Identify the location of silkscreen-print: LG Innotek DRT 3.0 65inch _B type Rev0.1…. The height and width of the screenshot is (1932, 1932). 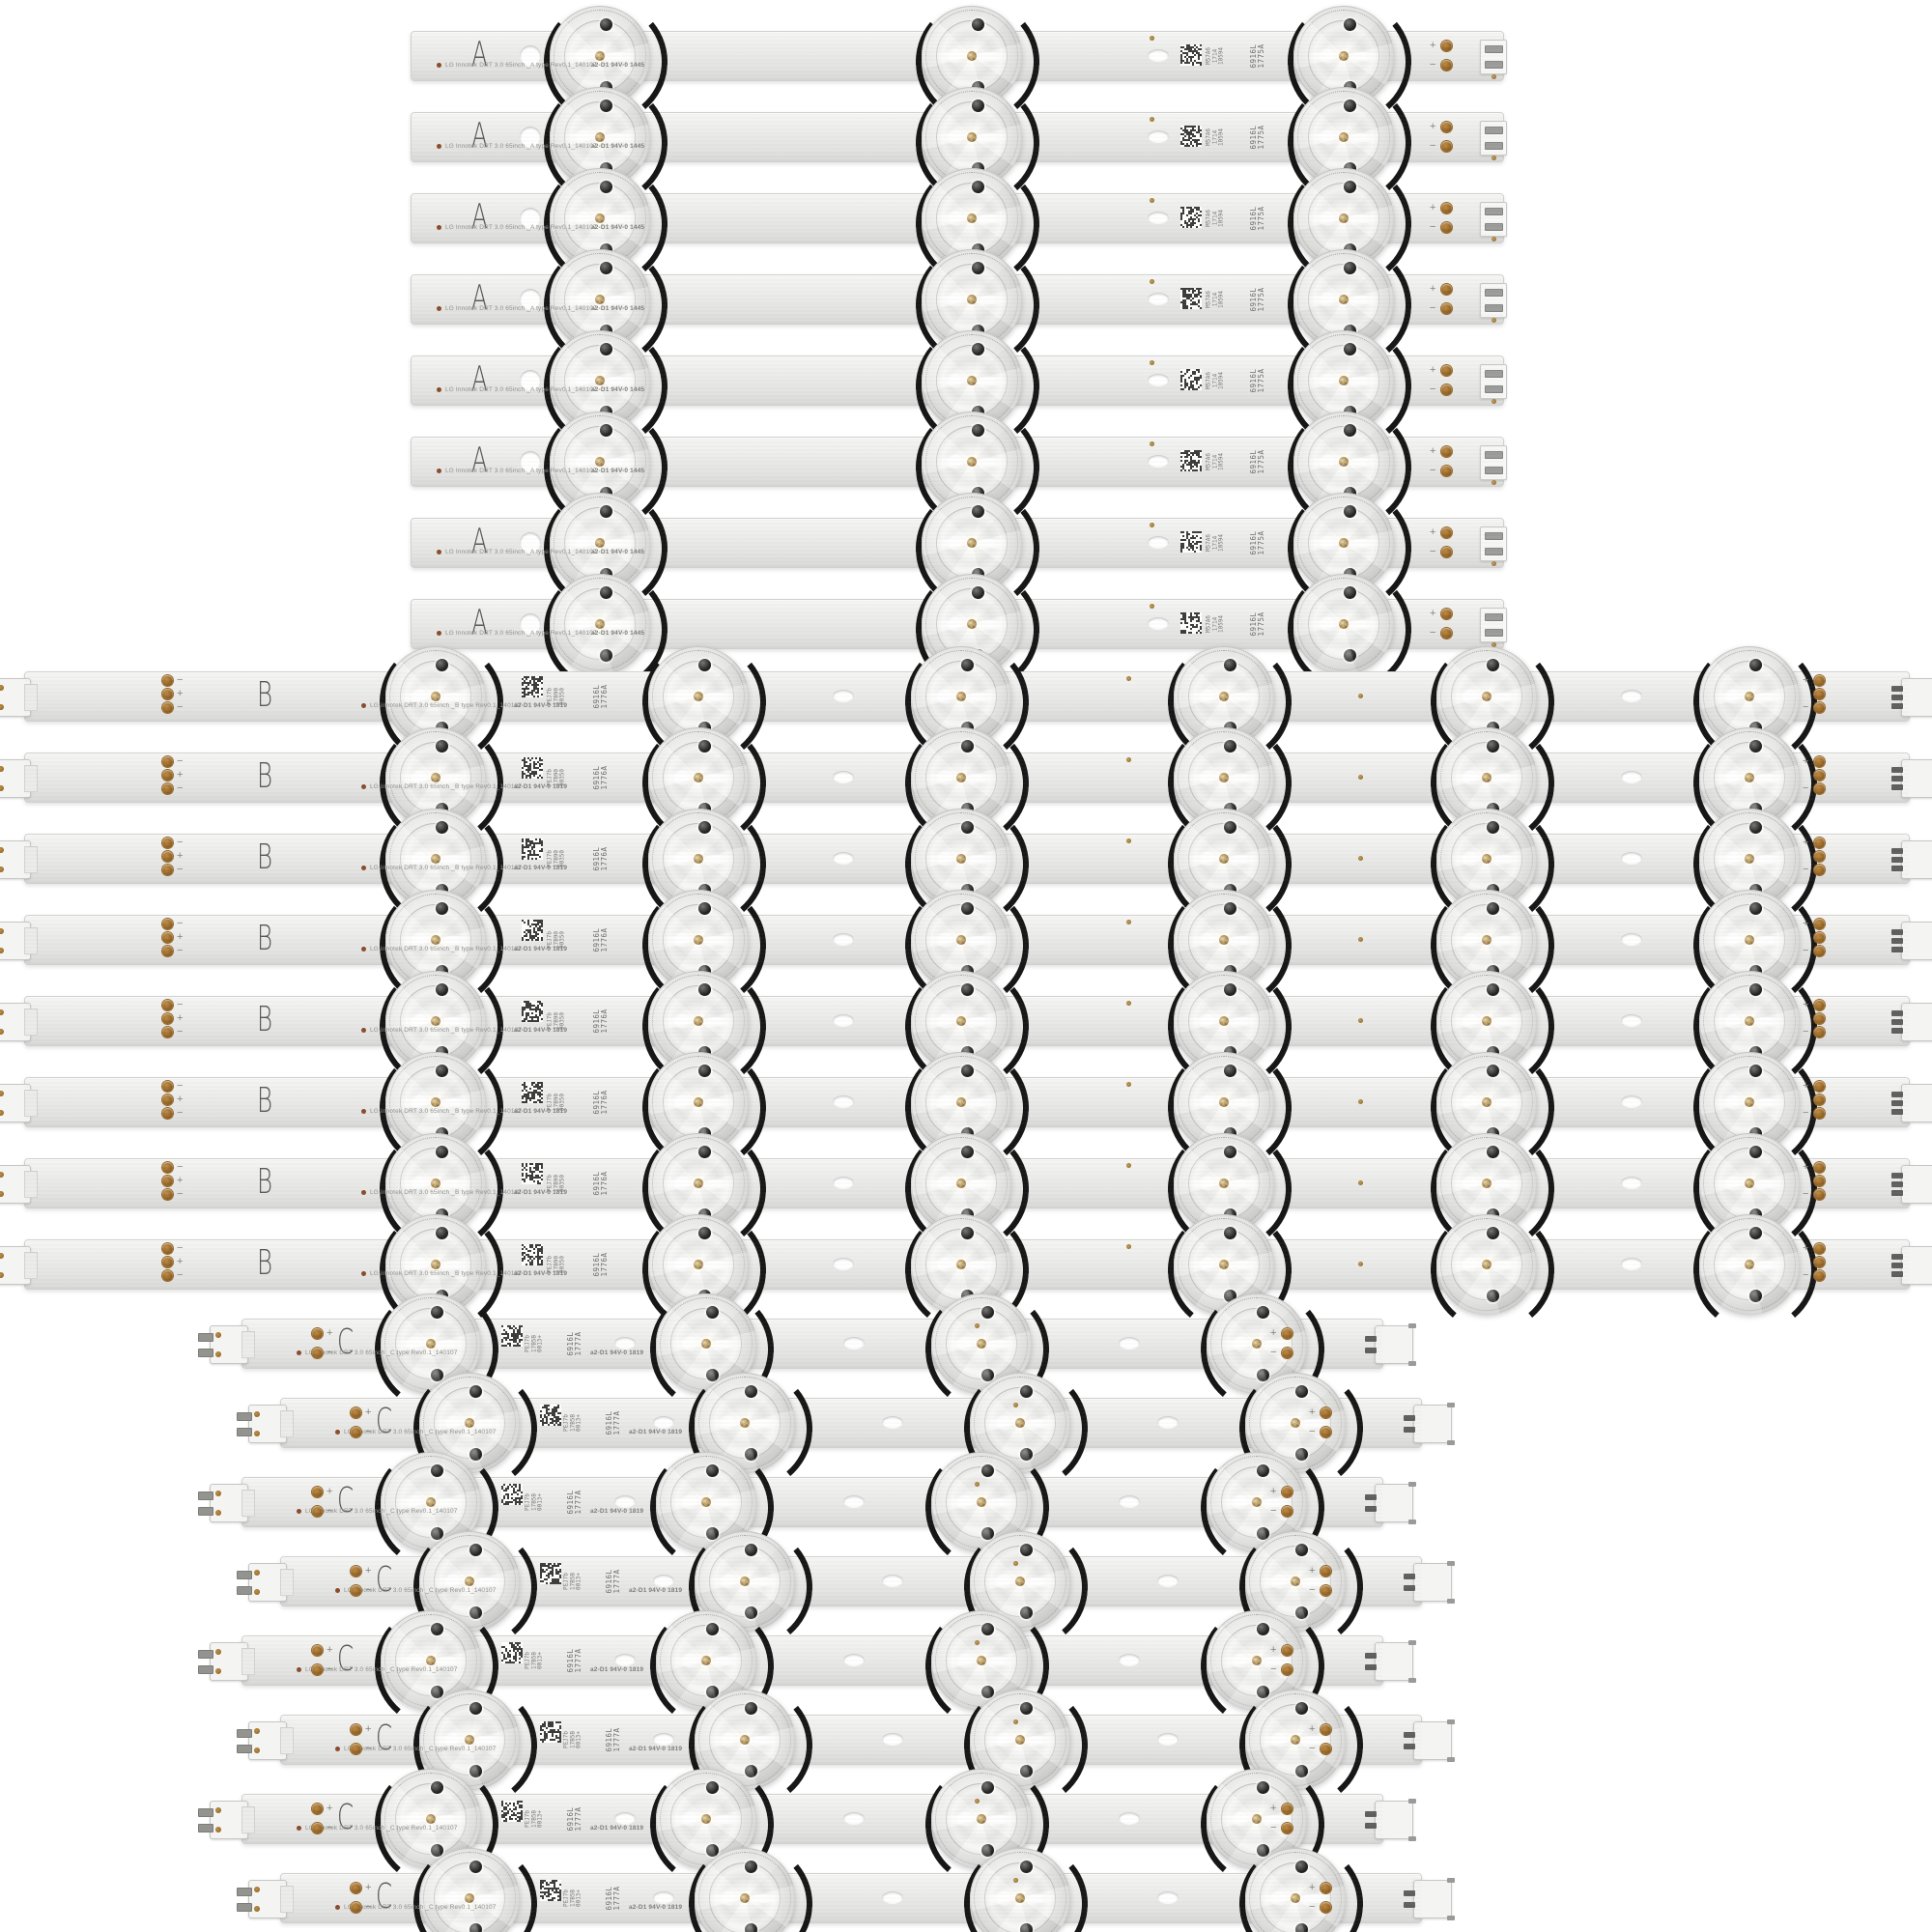
(441, 1273).